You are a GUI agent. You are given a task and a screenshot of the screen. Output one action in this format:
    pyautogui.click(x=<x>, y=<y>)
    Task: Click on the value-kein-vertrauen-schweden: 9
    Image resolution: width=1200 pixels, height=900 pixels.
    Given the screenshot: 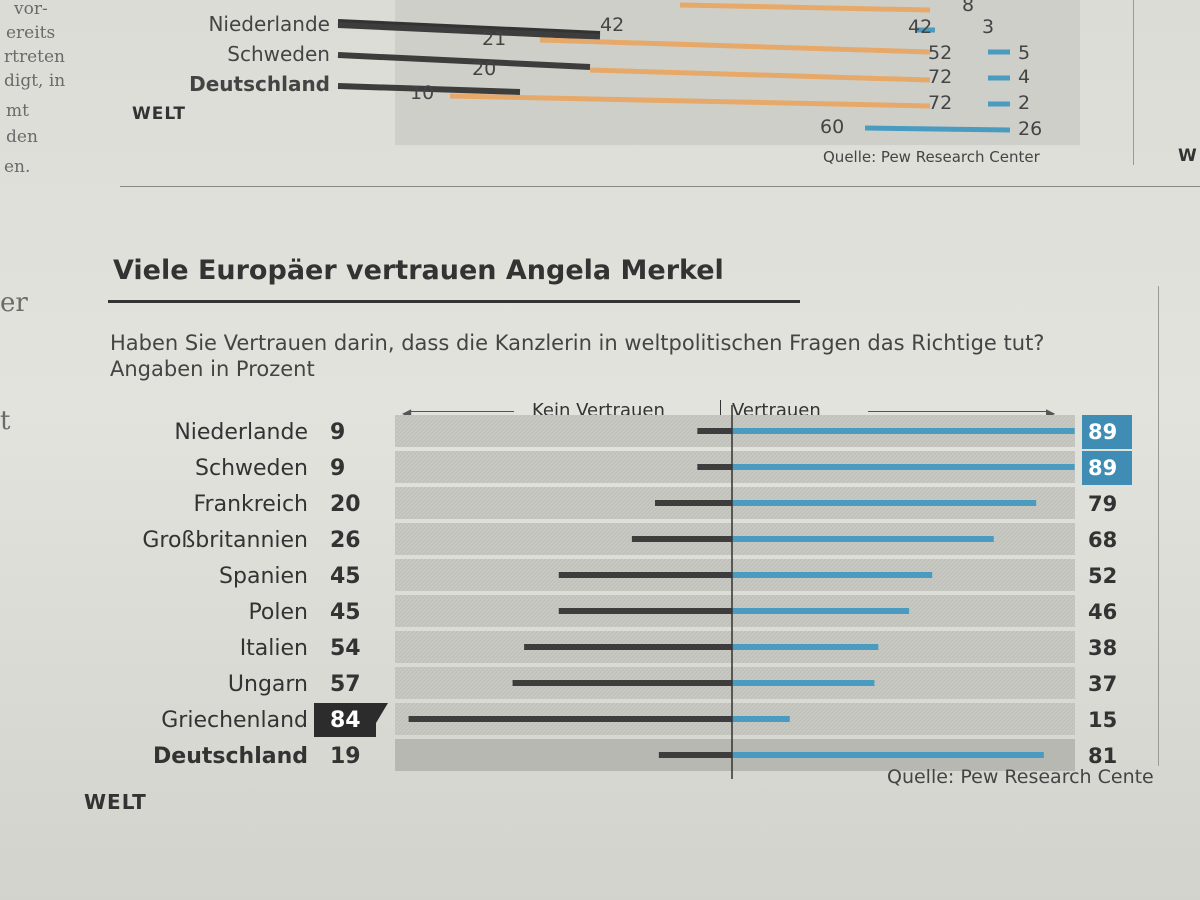 What is the action you would take?
    pyautogui.click(x=337, y=468)
    